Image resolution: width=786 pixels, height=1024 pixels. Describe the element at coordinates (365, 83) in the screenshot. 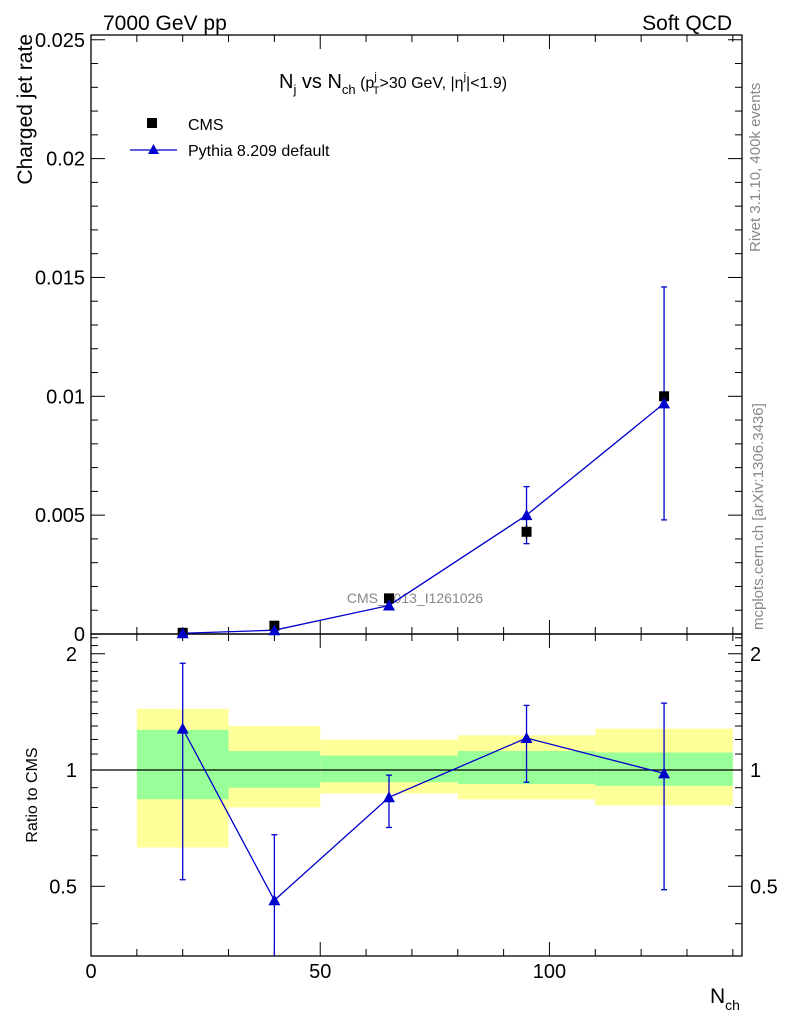

I see `title-paren: (p` at that location.